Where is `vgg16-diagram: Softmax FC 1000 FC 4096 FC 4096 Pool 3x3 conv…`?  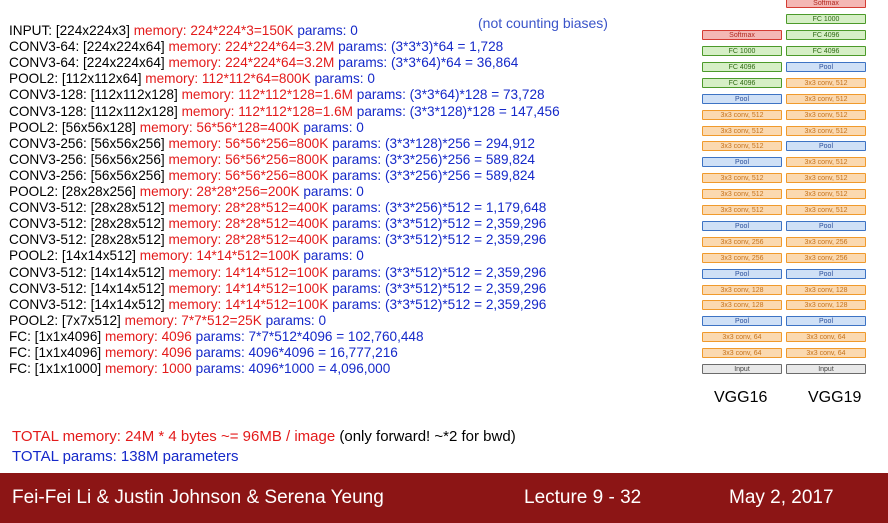
vgg16-diagram: Softmax FC 1000 FC 4096 FC 4096 Pool 3x3 conv… is located at coordinates (743, 191).